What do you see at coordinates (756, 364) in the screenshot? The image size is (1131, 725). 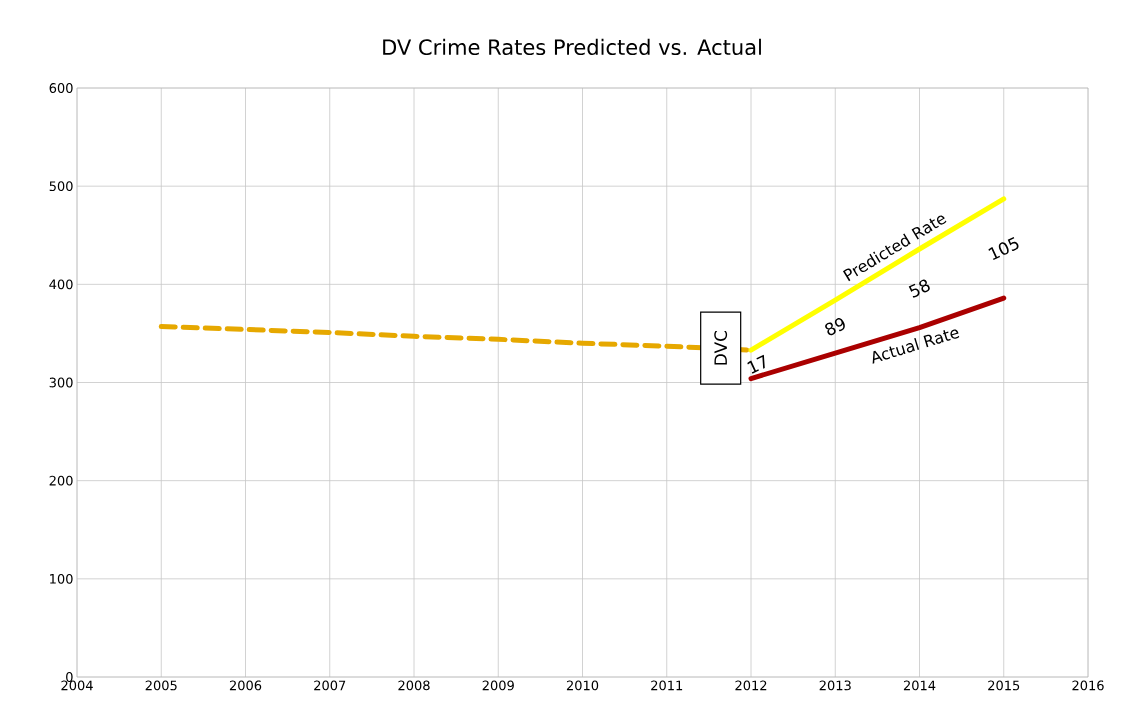 I see `annotation: 17` at bounding box center [756, 364].